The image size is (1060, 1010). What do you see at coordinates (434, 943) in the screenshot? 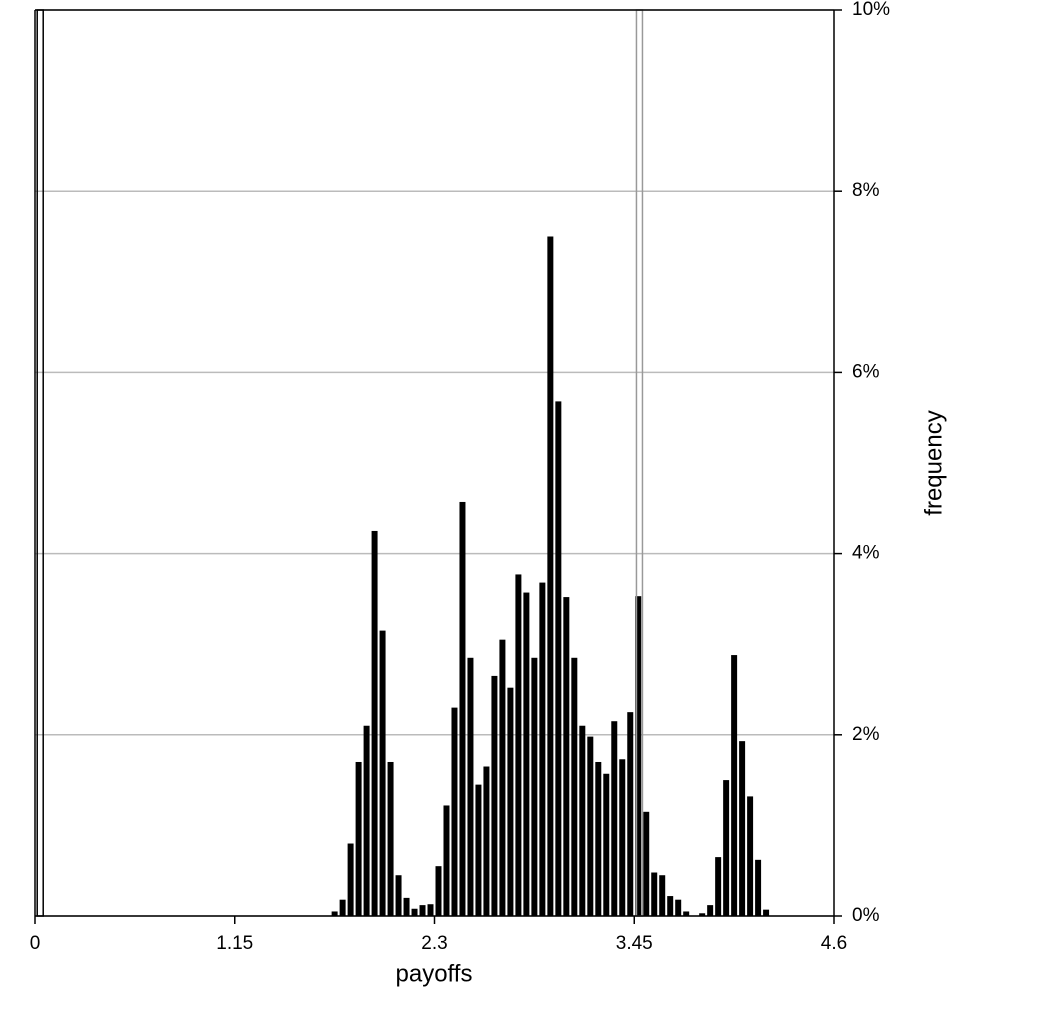
I see `x-tick-label: 2.3` at bounding box center [434, 943].